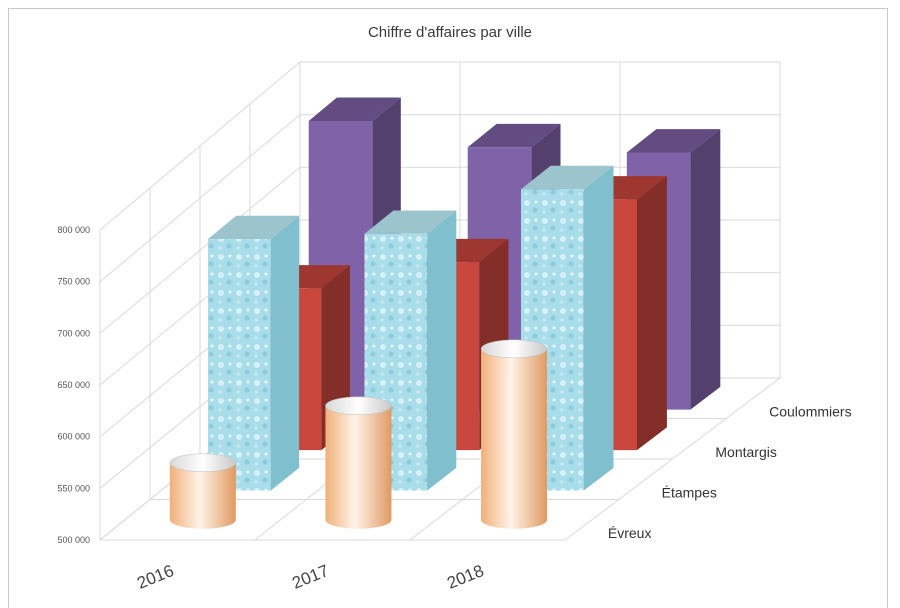  What do you see at coordinates (745, 452) in the screenshot?
I see `series-label: Montargis` at bounding box center [745, 452].